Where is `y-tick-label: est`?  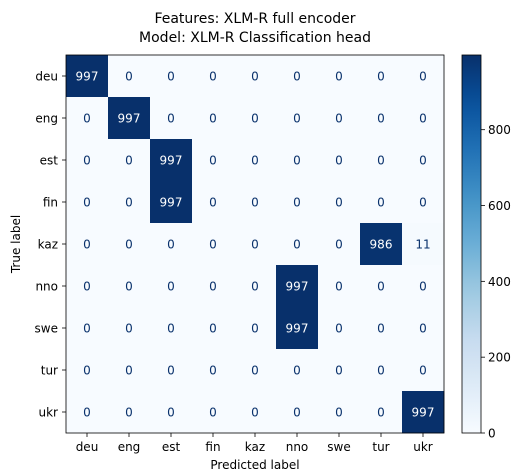
y-tick-label: est is located at coordinates (49, 161).